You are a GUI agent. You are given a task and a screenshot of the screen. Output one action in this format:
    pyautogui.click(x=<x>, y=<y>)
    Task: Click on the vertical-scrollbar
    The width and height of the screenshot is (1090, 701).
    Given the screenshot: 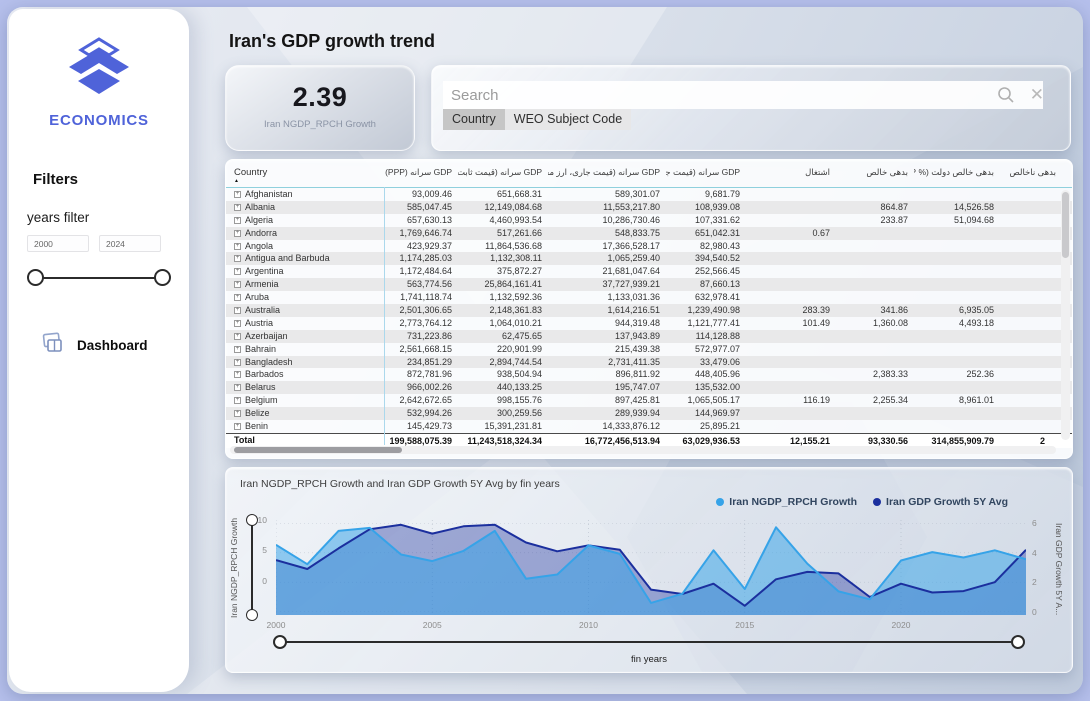 What is the action you would take?
    pyautogui.click(x=1065, y=315)
    